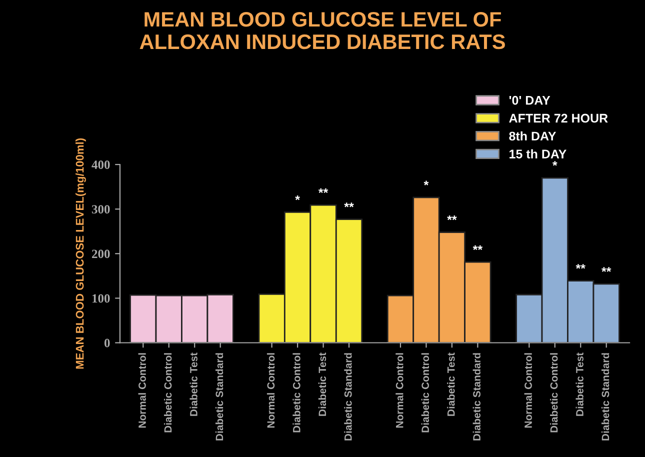 The width and height of the screenshot is (645, 457). Describe the element at coordinates (101, 254) in the screenshot. I see `y-tick-label: 200` at that location.